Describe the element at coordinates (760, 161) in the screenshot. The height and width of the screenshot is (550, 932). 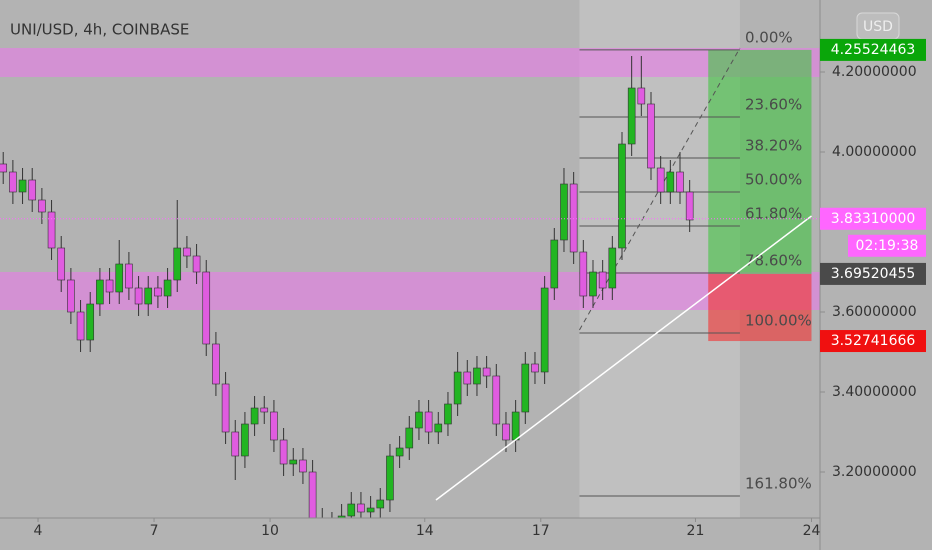
I see `position-profit` at that location.